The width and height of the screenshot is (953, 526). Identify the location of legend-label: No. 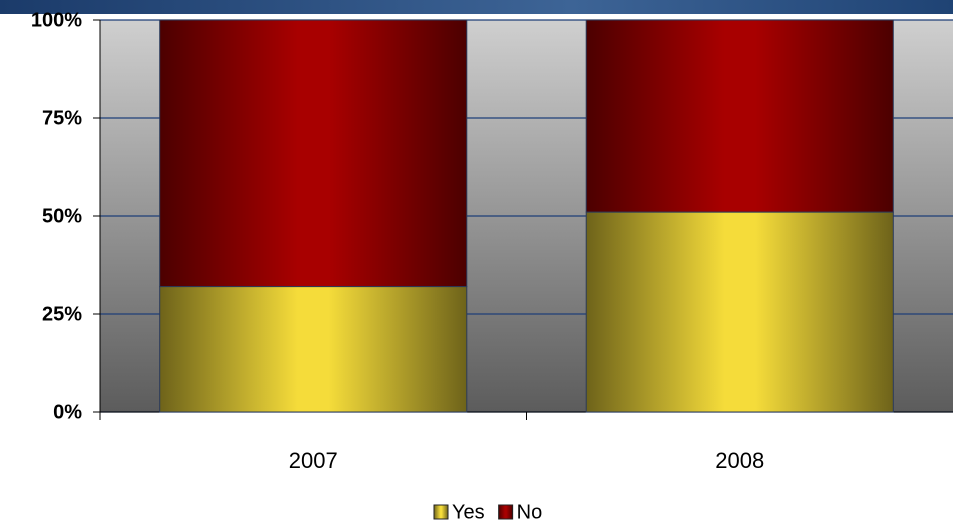
(530, 512).